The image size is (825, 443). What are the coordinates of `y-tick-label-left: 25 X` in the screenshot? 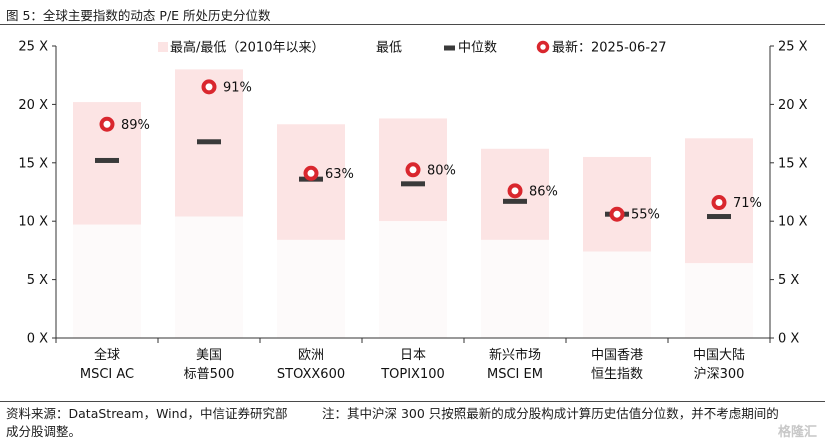 It's located at (33, 47).